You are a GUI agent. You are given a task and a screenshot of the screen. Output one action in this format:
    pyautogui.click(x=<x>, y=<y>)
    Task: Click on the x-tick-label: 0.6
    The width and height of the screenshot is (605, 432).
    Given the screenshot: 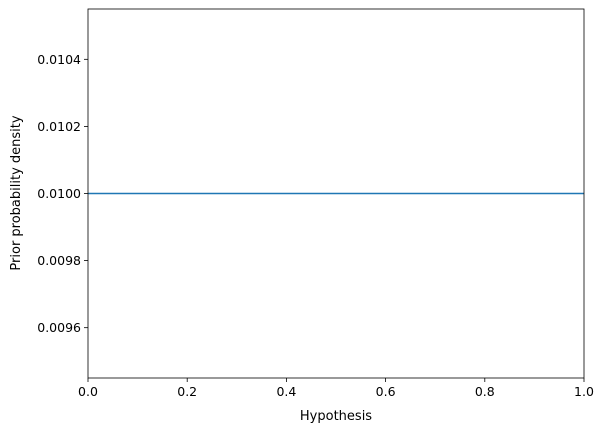 What is the action you would take?
    pyautogui.click(x=386, y=391)
    